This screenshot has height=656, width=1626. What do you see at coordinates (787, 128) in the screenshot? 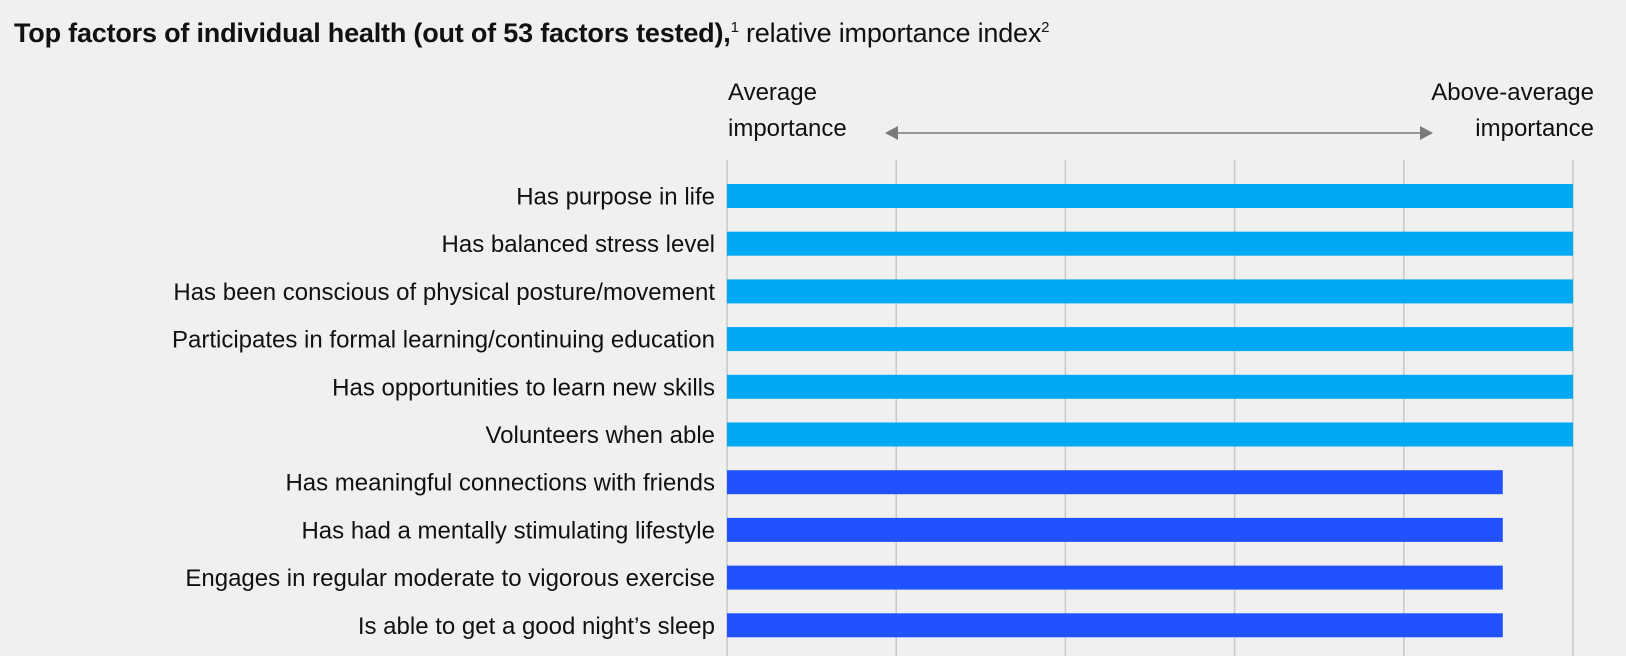
I see `scale-left-line2: importance` at bounding box center [787, 128].